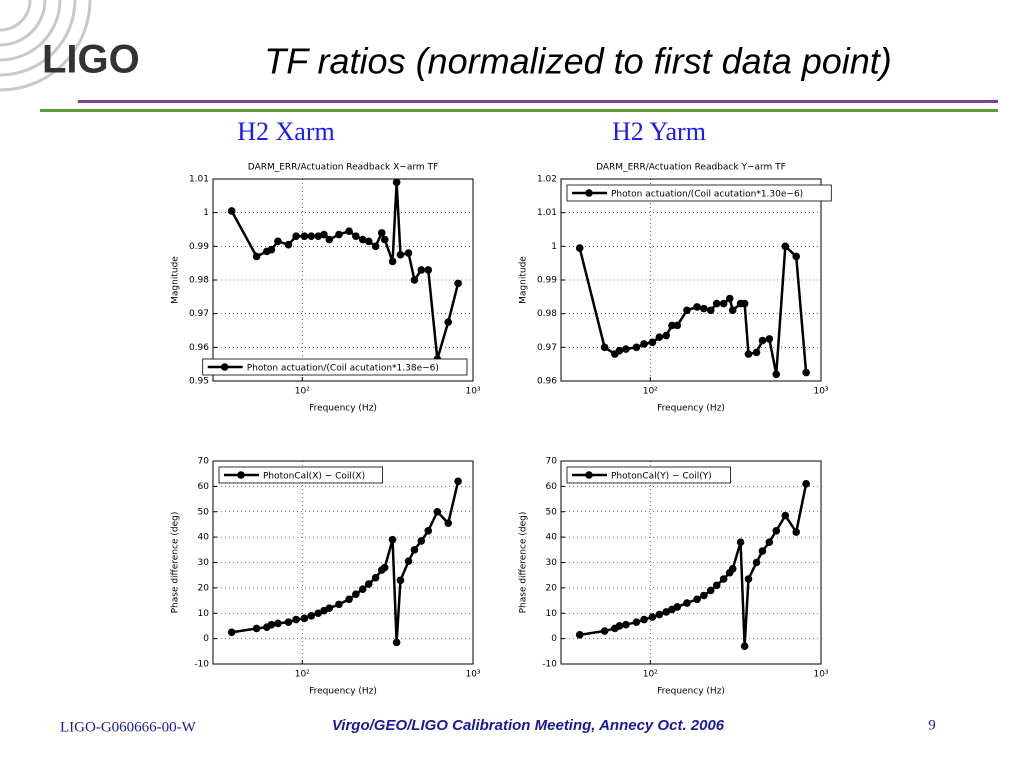 Image resolution: width=1024 pixels, height=768 pixels. What do you see at coordinates (547, 382) in the screenshot?
I see `y-tick-label: 0.96` at bounding box center [547, 382].